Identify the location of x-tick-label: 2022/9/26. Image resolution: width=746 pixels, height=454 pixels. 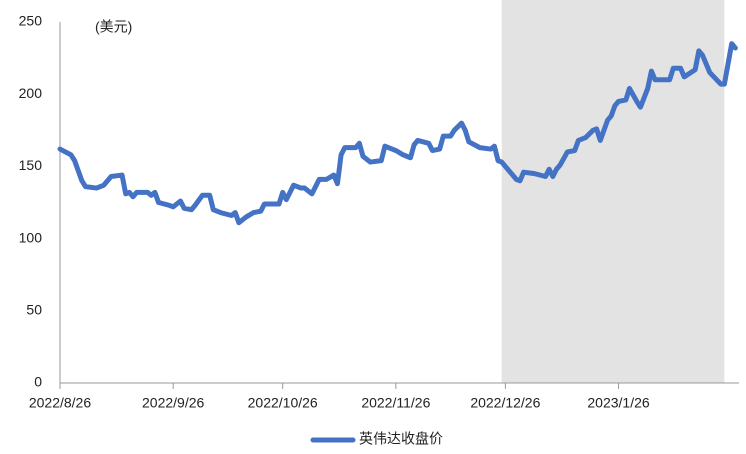
(173, 403).